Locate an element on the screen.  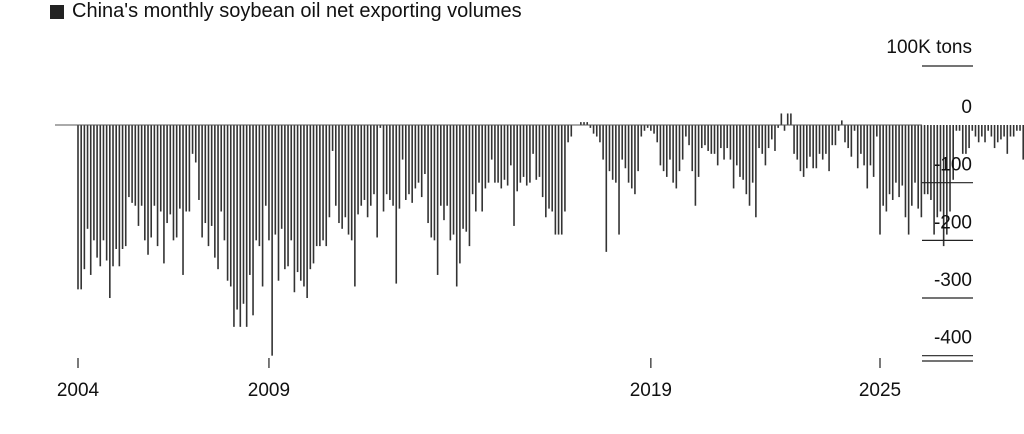
y-tick-label: -200 is located at coordinates (953, 222).